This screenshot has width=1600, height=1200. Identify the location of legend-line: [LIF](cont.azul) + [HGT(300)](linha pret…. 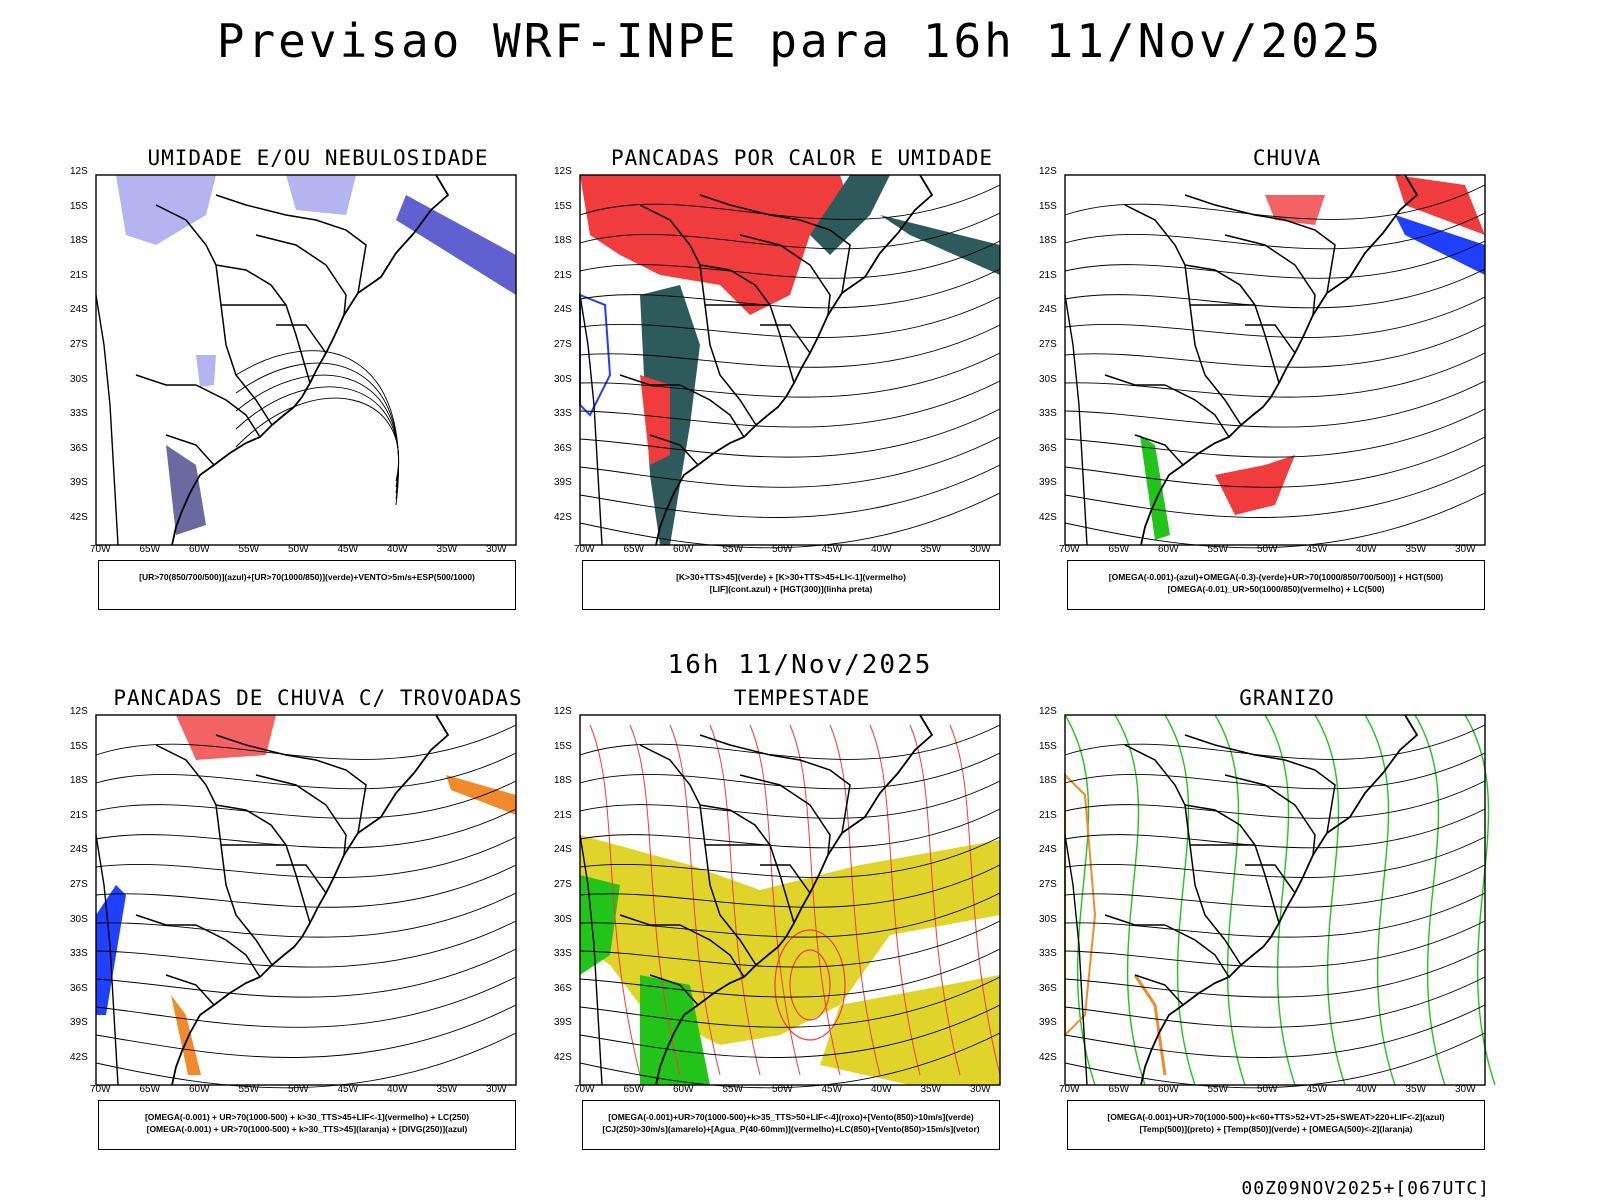
(791, 589).